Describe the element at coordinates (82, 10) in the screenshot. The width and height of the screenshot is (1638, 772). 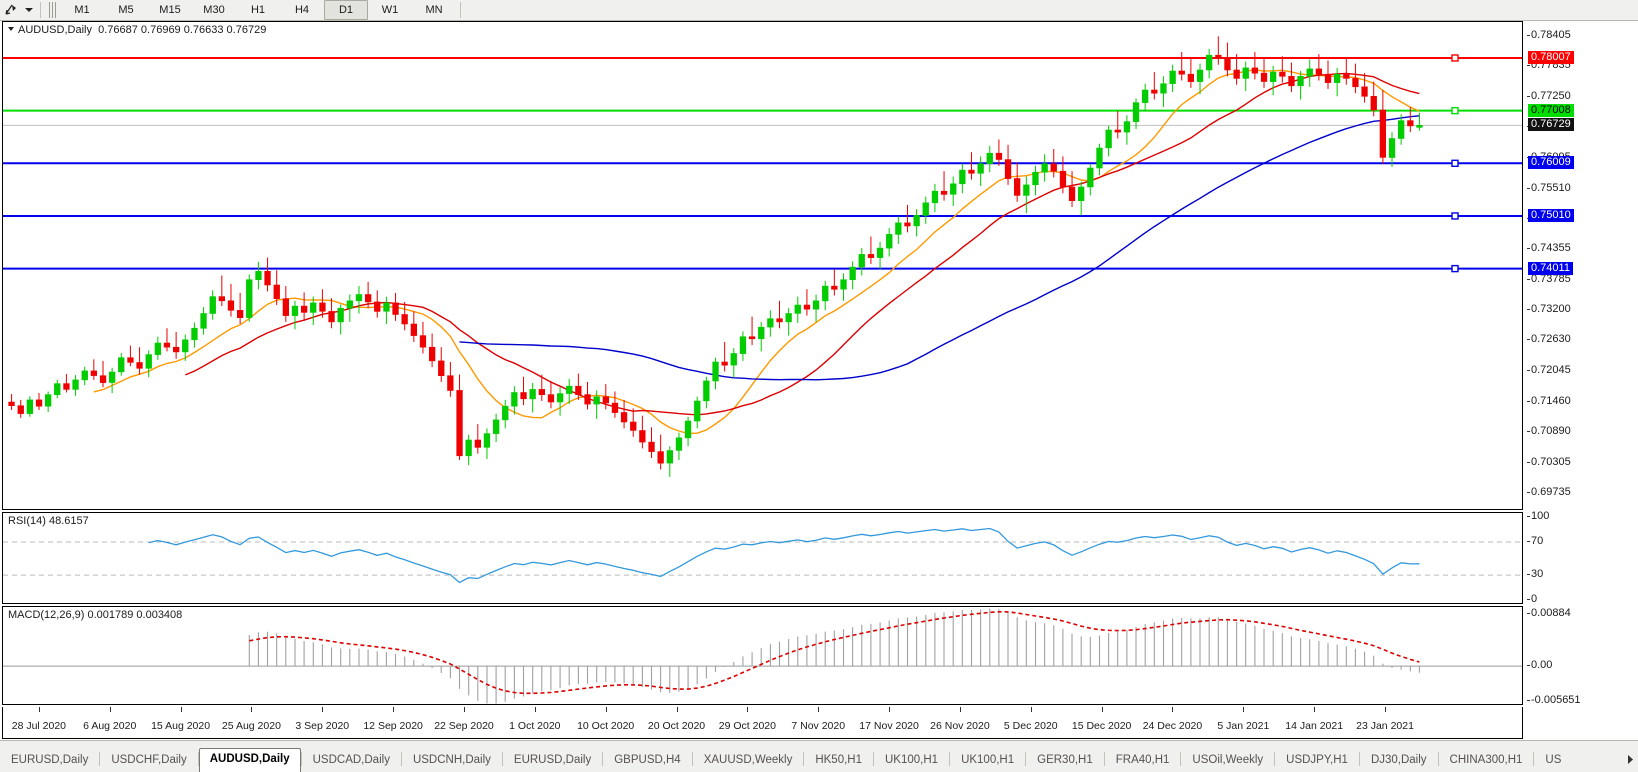
I see `timeframe-m1: M1` at that location.